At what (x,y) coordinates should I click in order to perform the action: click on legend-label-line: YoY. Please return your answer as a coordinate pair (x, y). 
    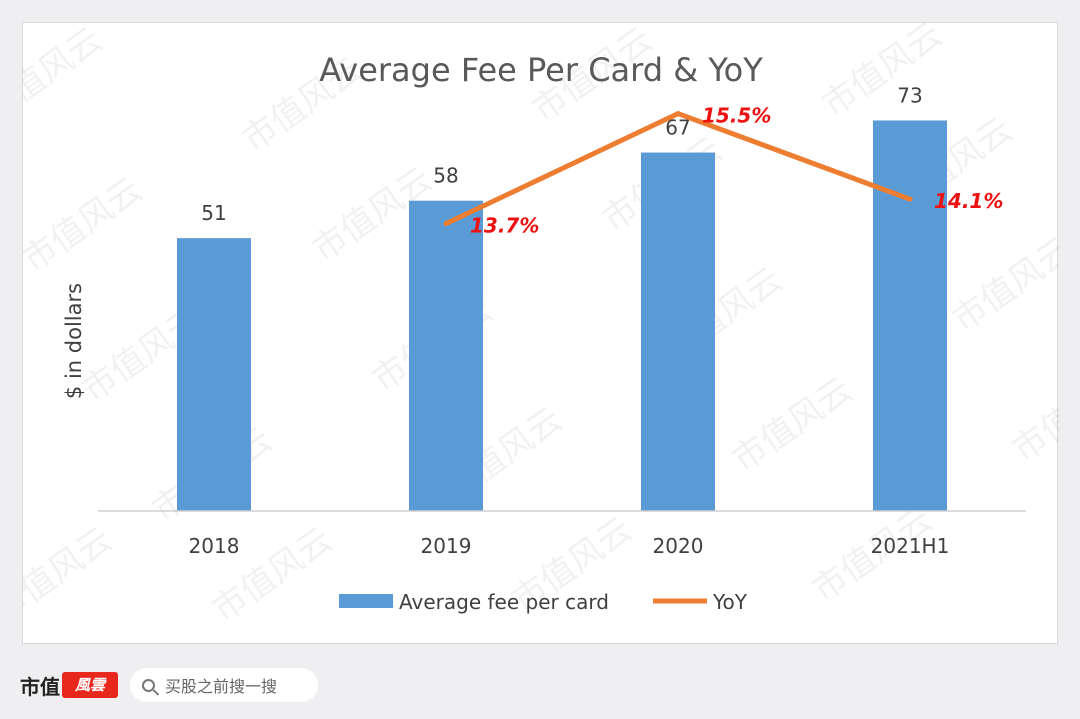
    Looking at the image, I should click on (730, 602).